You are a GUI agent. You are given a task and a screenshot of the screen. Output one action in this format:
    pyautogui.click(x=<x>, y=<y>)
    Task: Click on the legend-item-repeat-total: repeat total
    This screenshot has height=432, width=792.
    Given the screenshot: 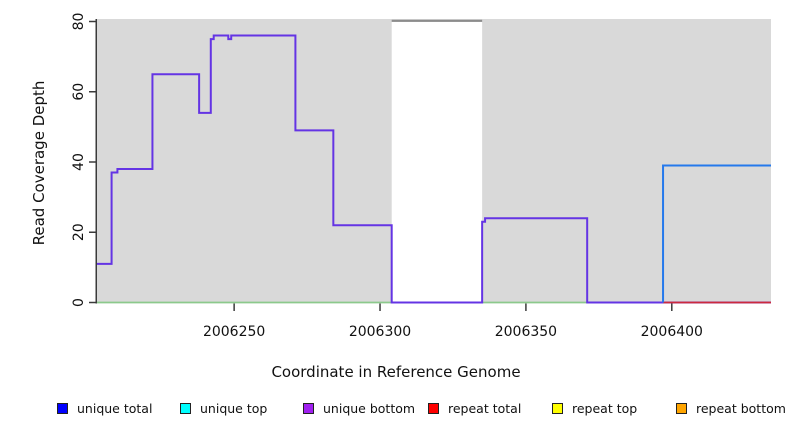 What is the action you would take?
    pyautogui.click(x=474, y=408)
    